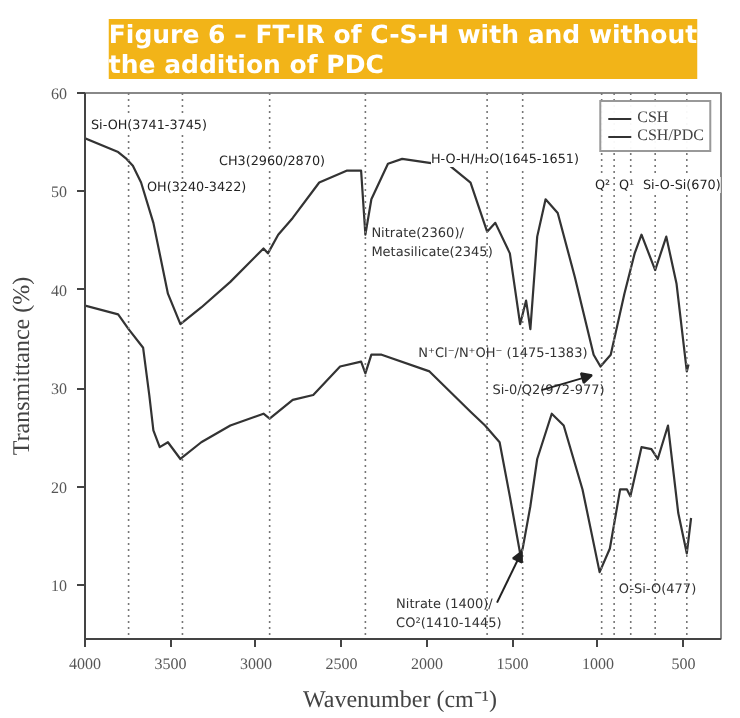  Describe the element at coordinates (654, 117) in the screenshot. I see `legend-label: CSH` at that location.